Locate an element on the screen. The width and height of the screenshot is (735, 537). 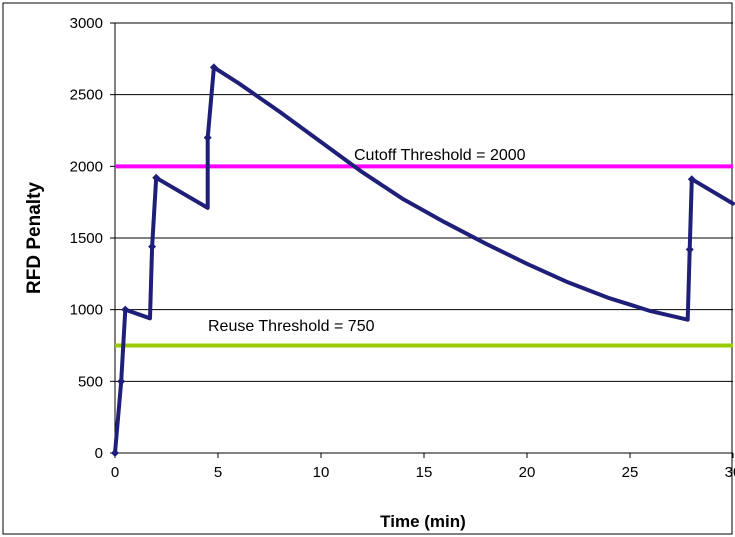
x-axis-title: Time (min) is located at coordinates (423, 521).